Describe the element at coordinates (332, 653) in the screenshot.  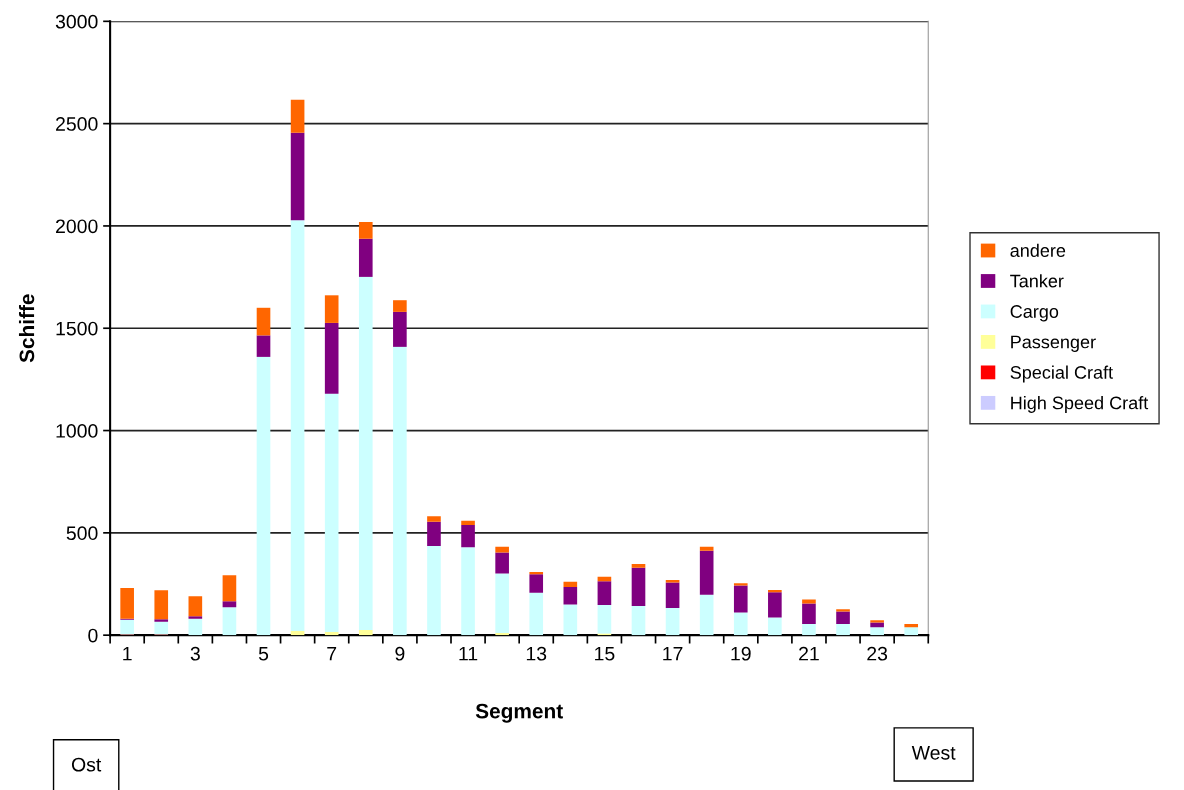
I see `x-tick-label: 7` at that location.